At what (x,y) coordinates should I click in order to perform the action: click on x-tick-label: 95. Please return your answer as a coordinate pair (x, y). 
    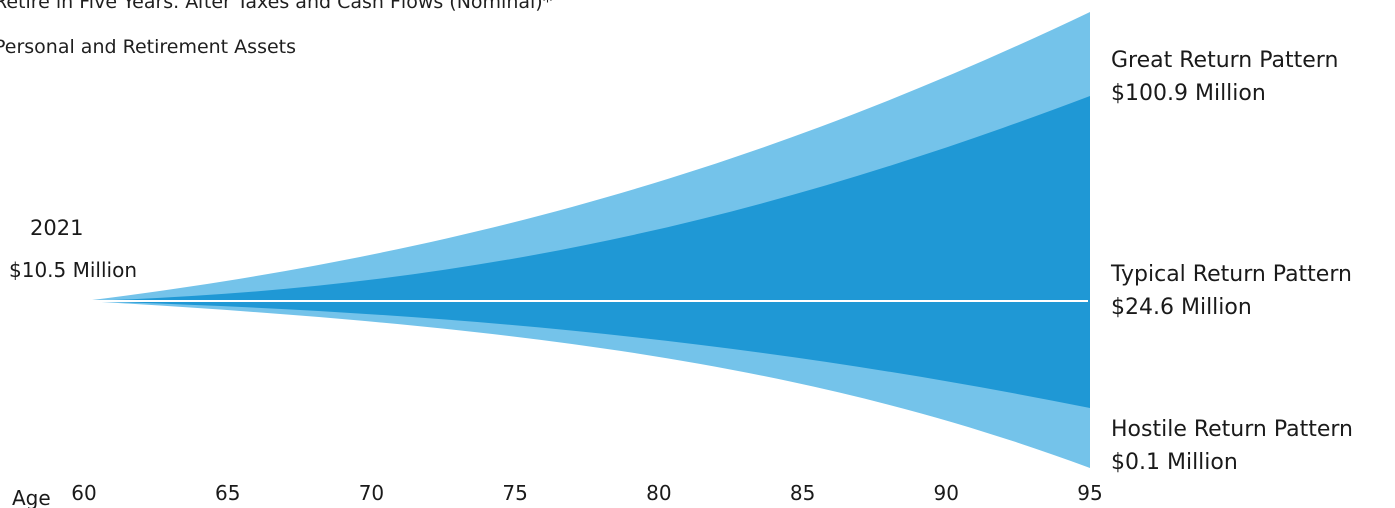
    Looking at the image, I should click on (1089, 493).